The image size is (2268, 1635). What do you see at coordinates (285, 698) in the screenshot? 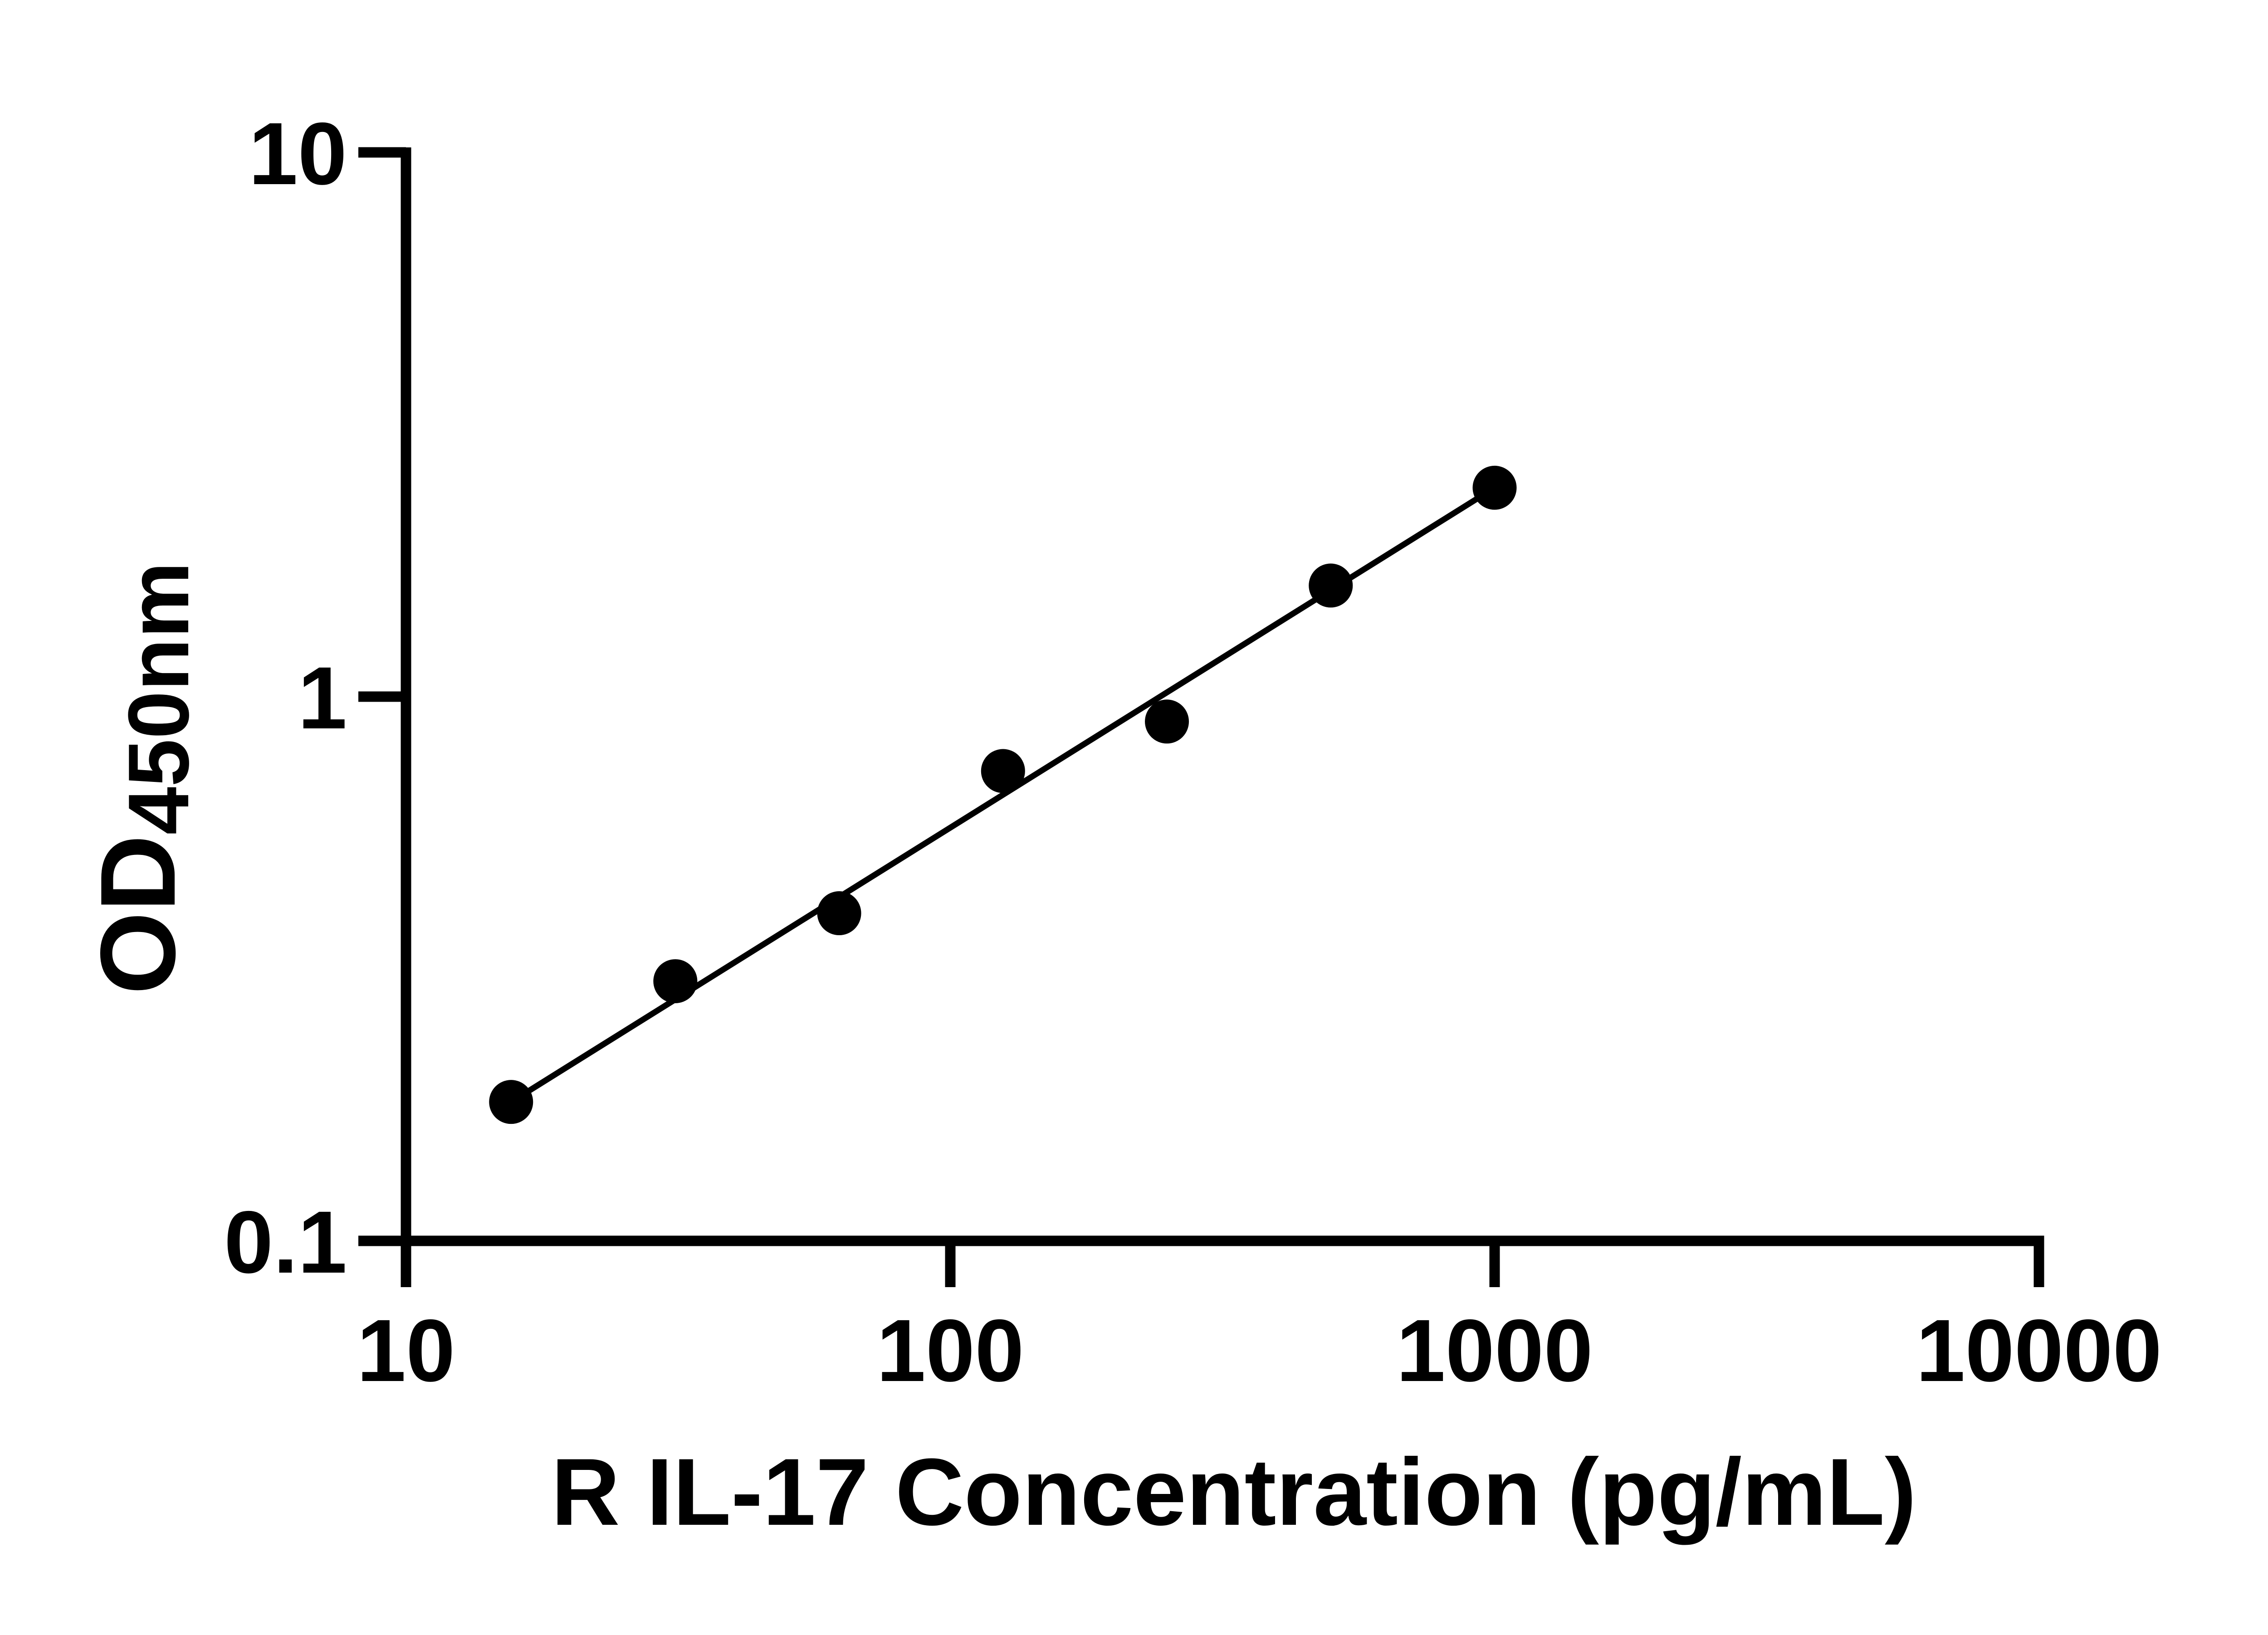
I see `y-tick-labels: 10 1 0.1` at bounding box center [285, 698].